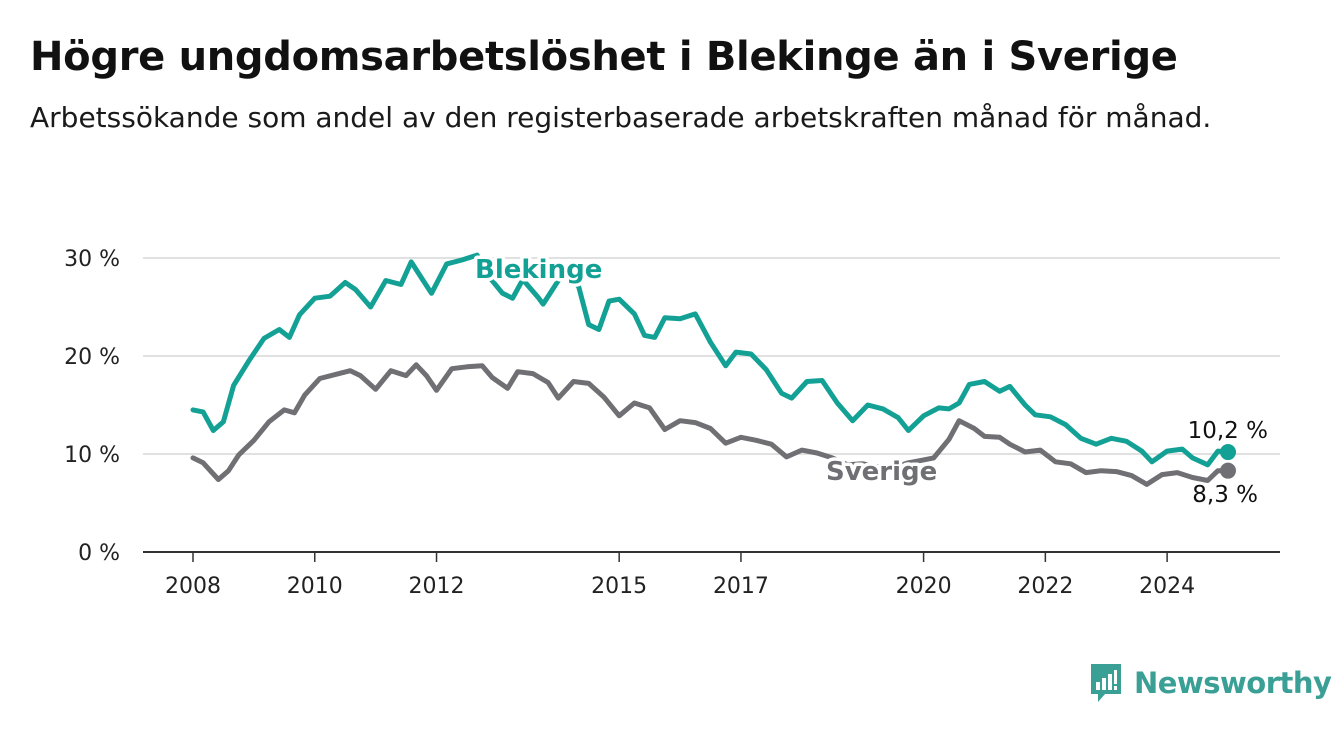  What do you see at coordinates (1225, 495) in the screenshot?
I see `end-value-label-sverige: 8,3 %` at bounding box center [1225, 495].